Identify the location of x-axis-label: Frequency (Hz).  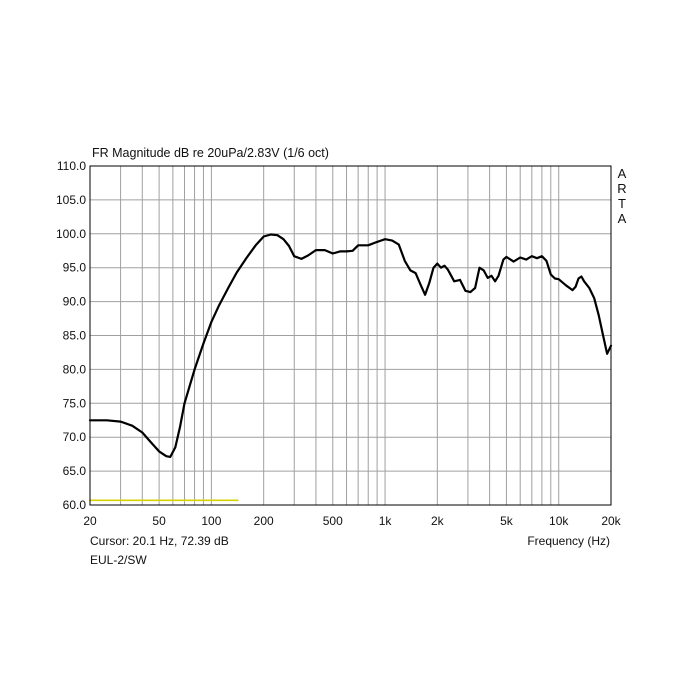
(568, 541).